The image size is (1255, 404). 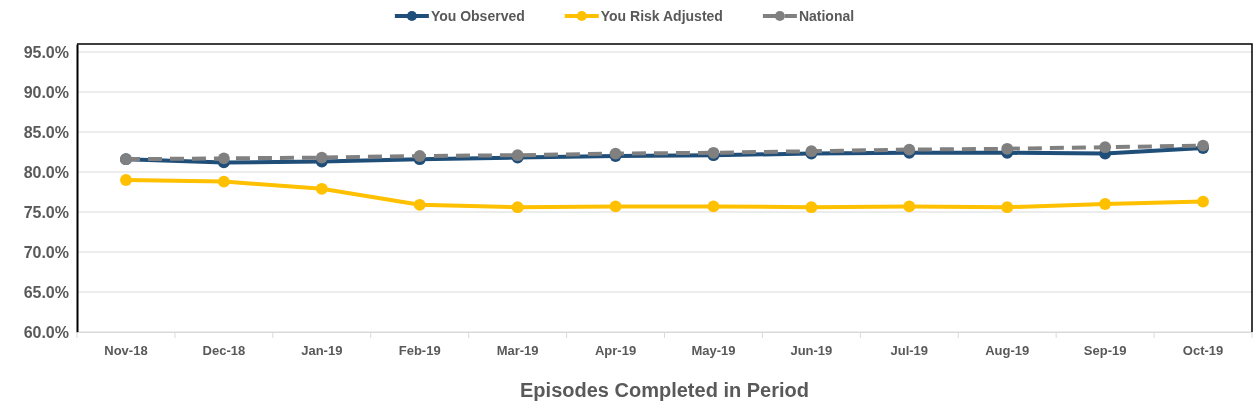 What do you see at coordinates (46, 292) in the screenshot?
I see `y-tick-label: 65.0%` at bounding box center [46, 292].